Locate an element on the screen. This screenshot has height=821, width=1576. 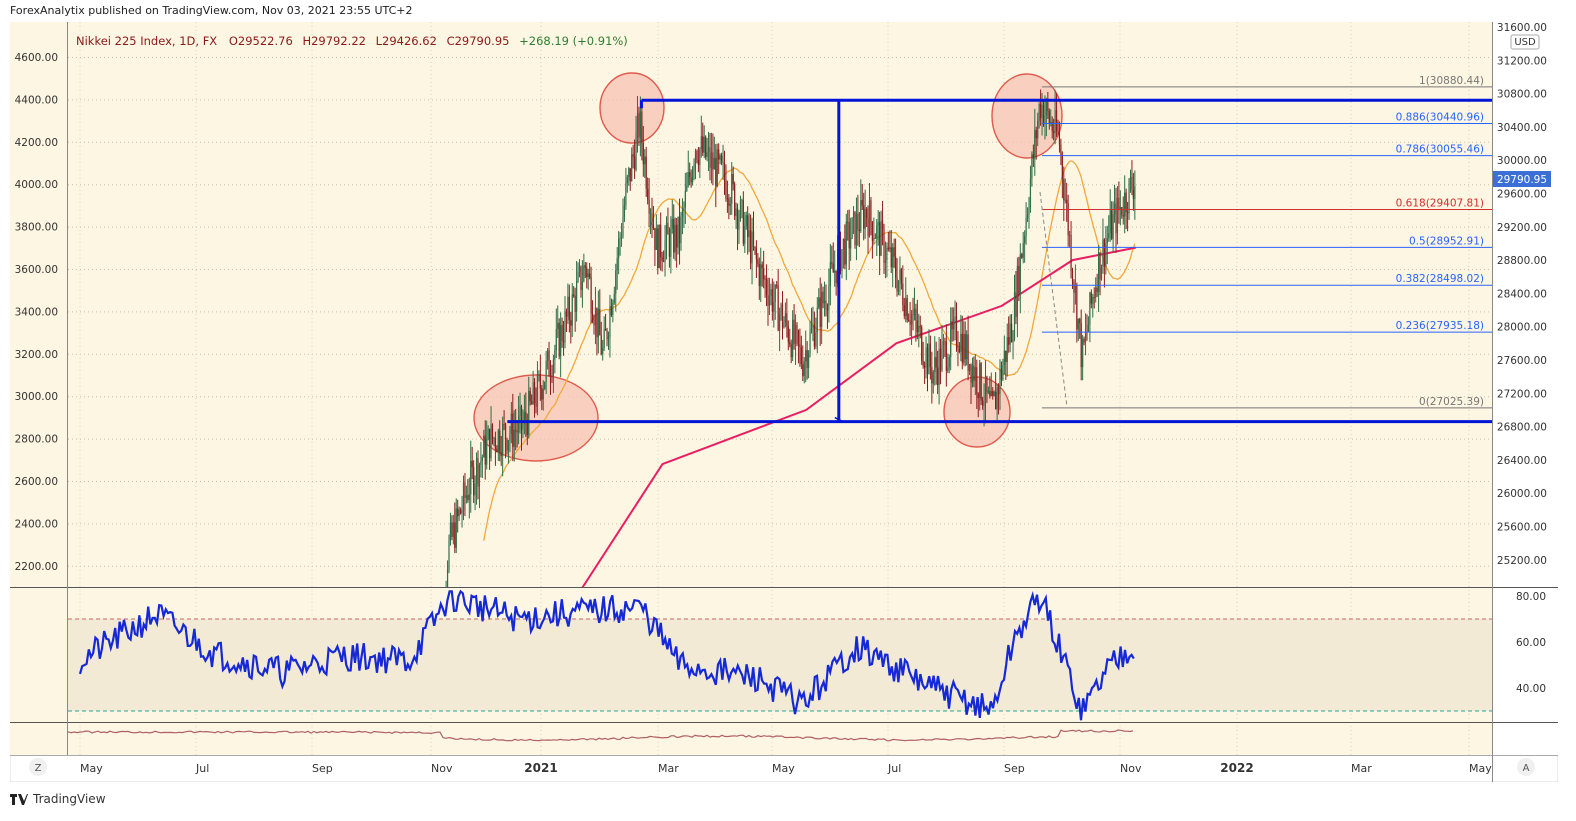
footer: TradingView is located at coordinates (58, 799).